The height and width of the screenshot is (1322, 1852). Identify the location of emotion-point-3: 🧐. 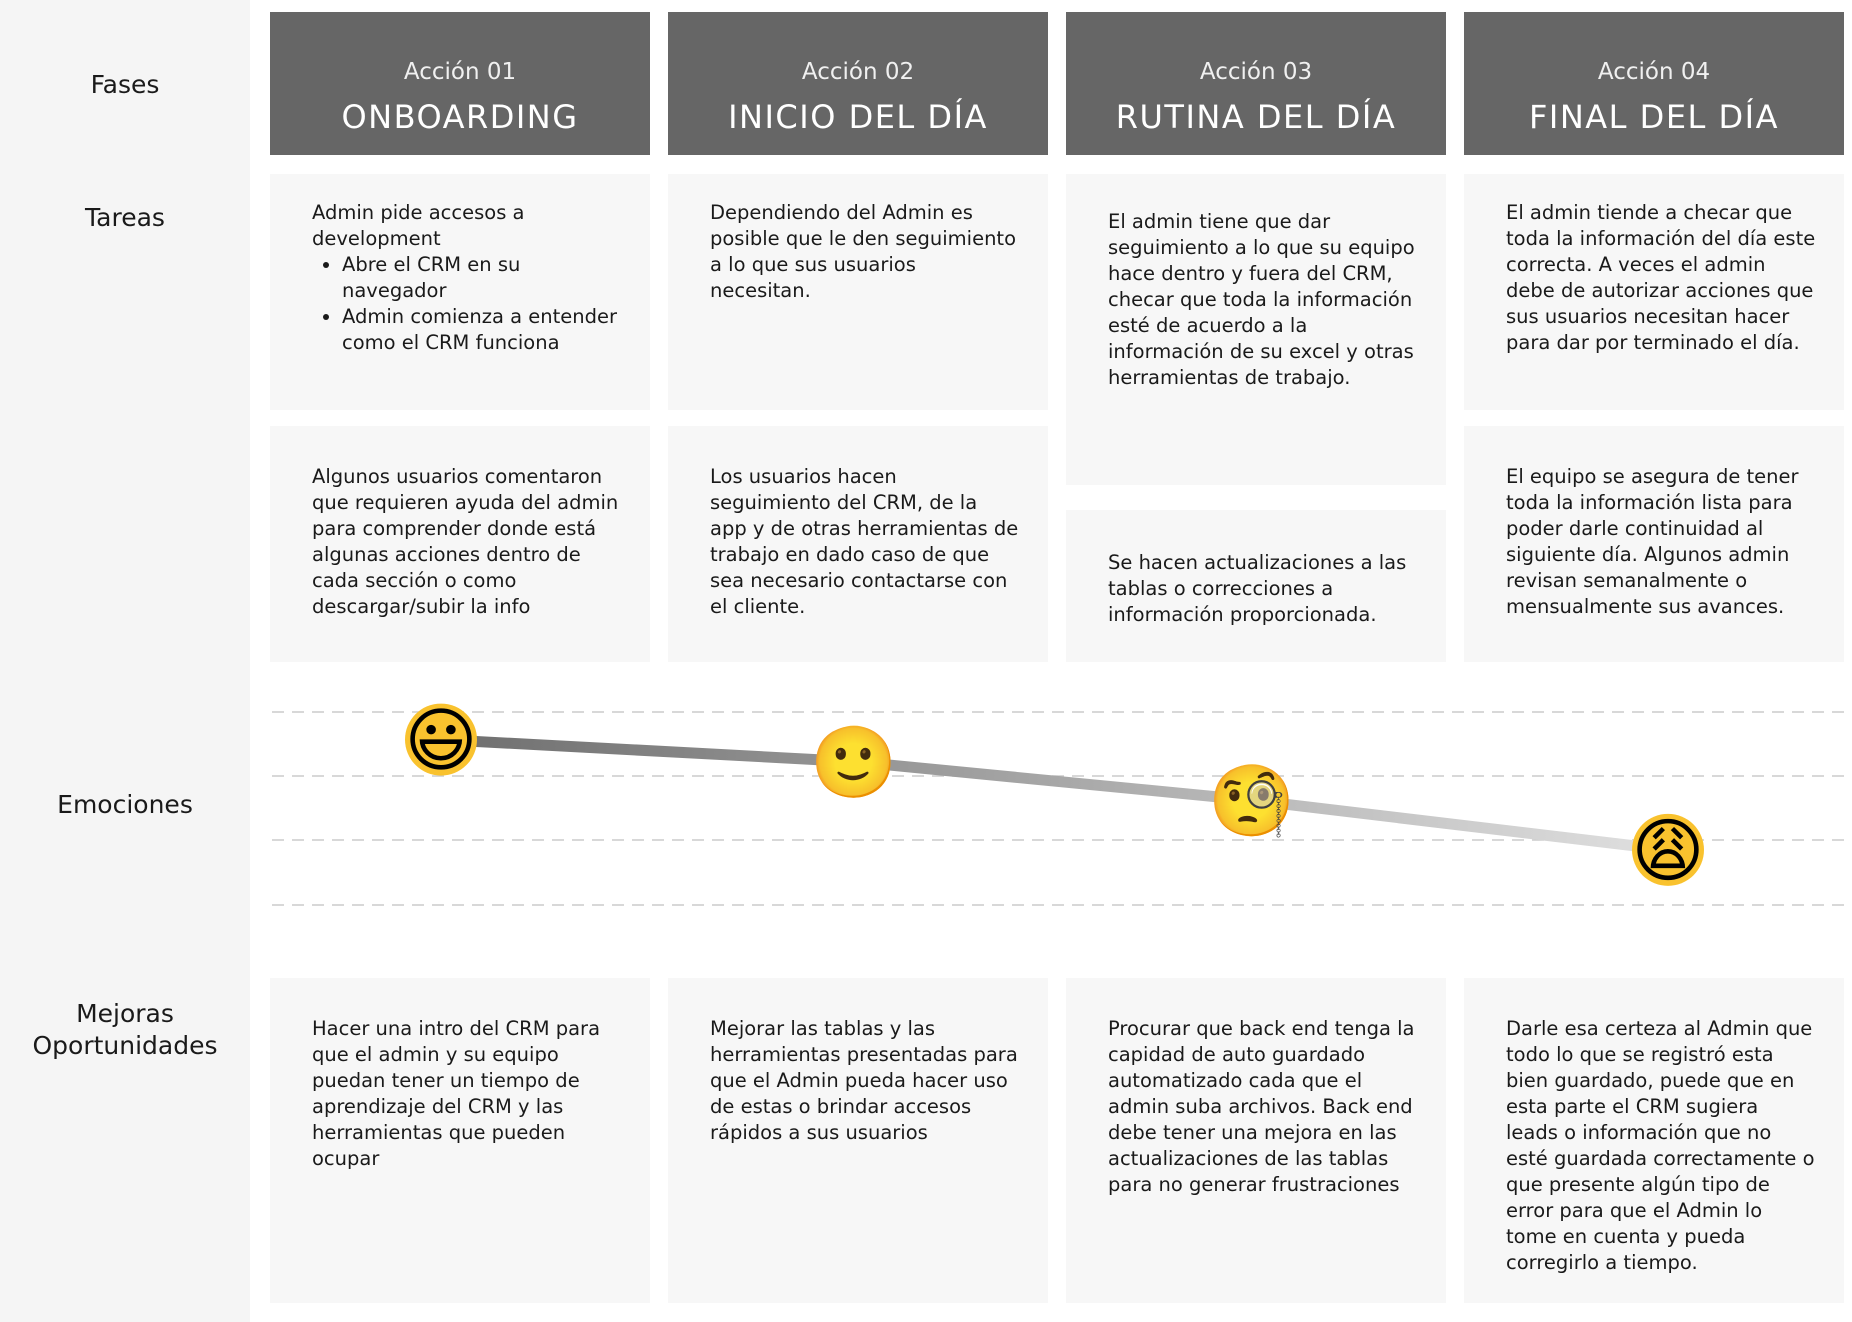
(1251, 801).